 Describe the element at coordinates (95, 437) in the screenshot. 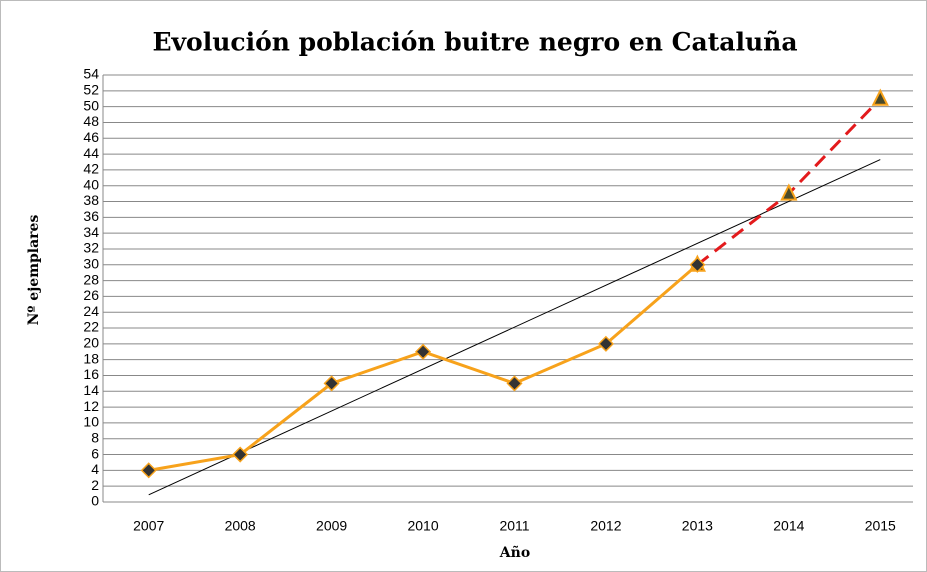

I see `y-tick-label: 8` at that location.